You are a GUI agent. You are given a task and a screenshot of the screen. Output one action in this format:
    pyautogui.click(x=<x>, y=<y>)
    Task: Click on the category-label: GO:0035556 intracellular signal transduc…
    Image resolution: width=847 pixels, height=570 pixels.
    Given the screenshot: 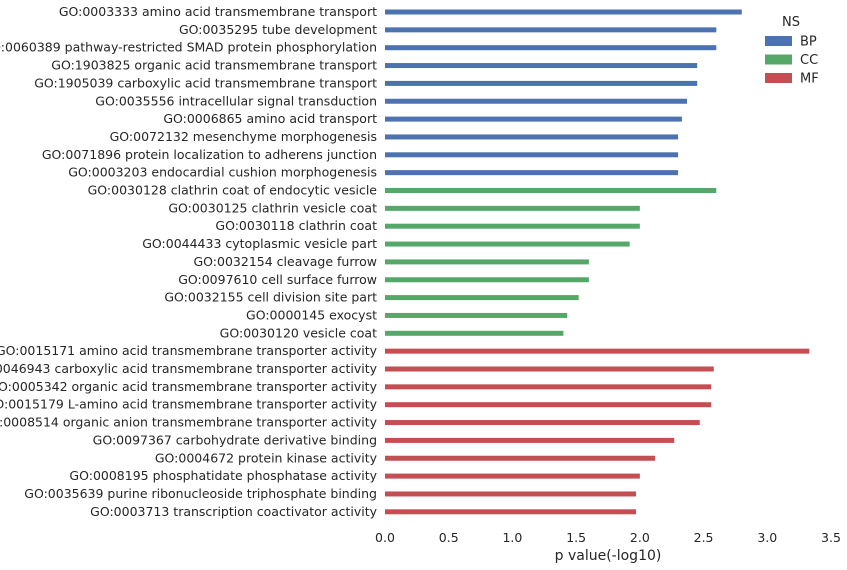 What is the action you would take?
    pyautogui.click(x=236, y=100)
    